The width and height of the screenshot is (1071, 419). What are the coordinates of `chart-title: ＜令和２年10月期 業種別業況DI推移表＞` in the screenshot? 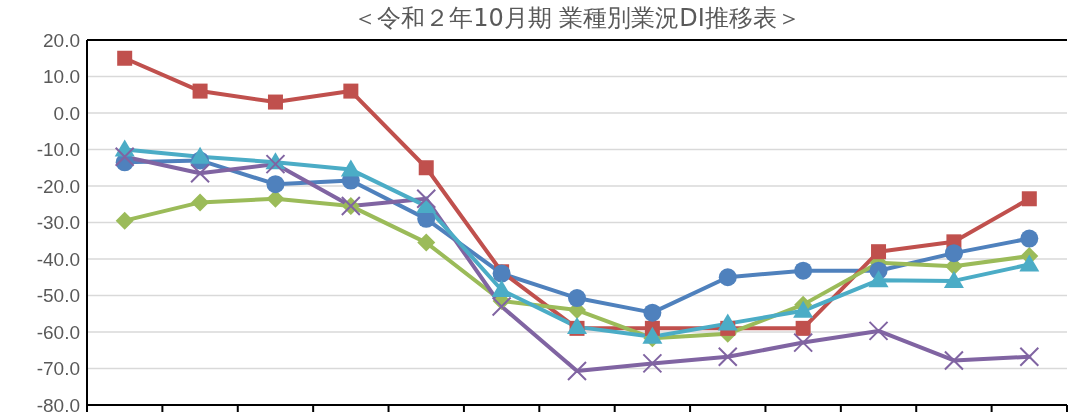 It's located at (577, 18).